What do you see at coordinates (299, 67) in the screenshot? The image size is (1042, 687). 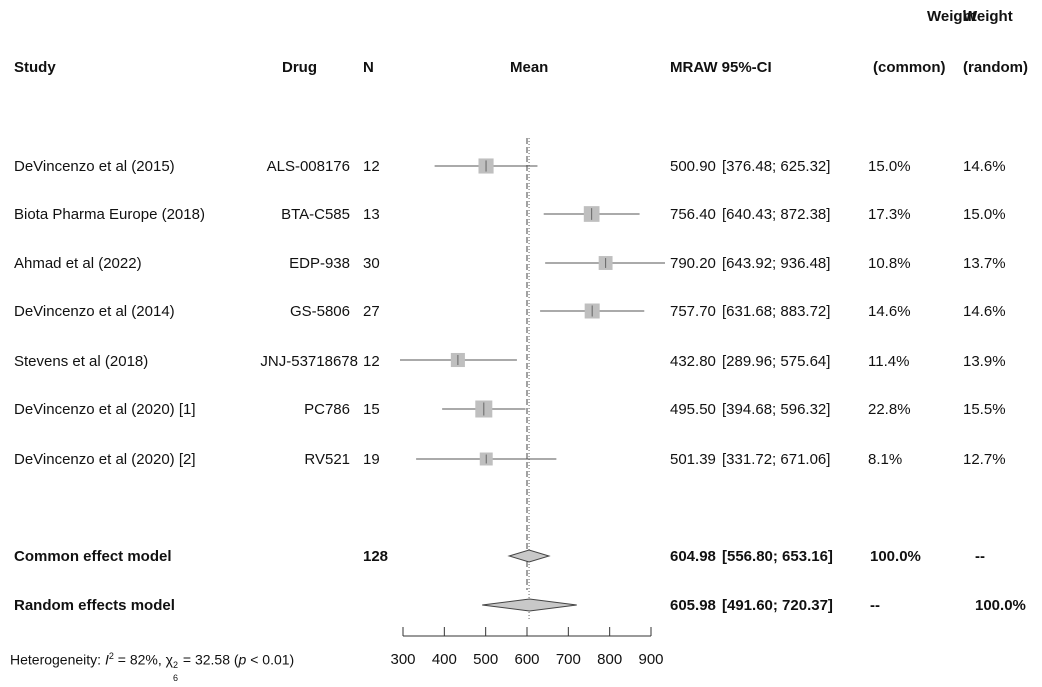 I see `header-drug: Drug` at bounding box center [299, 67].